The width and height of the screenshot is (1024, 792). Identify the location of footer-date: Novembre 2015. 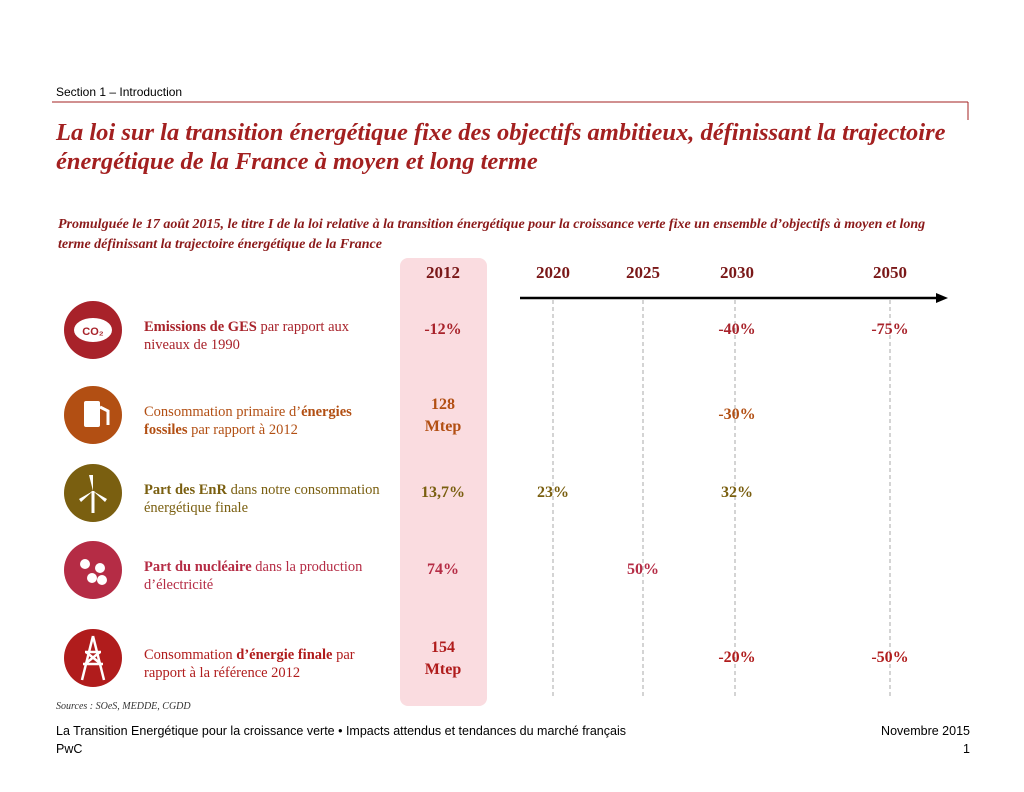
(925, 731).